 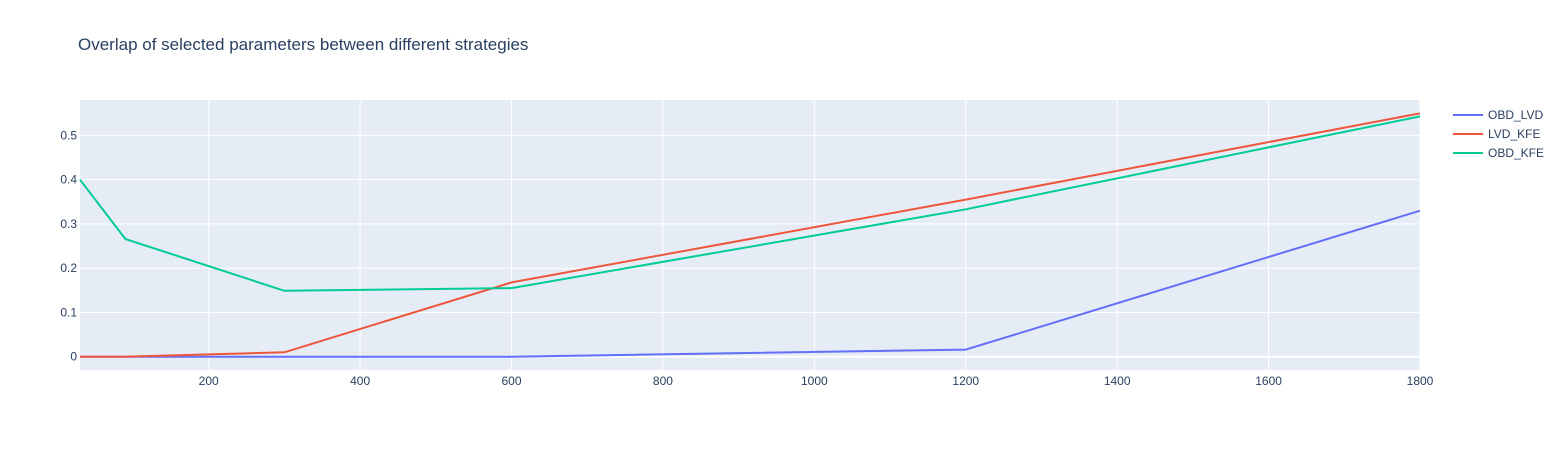 What do you see at coordinates (68, 224) in the screenshot?
I see `y-tick-label: 0.3` at bounding box center [68, 224].